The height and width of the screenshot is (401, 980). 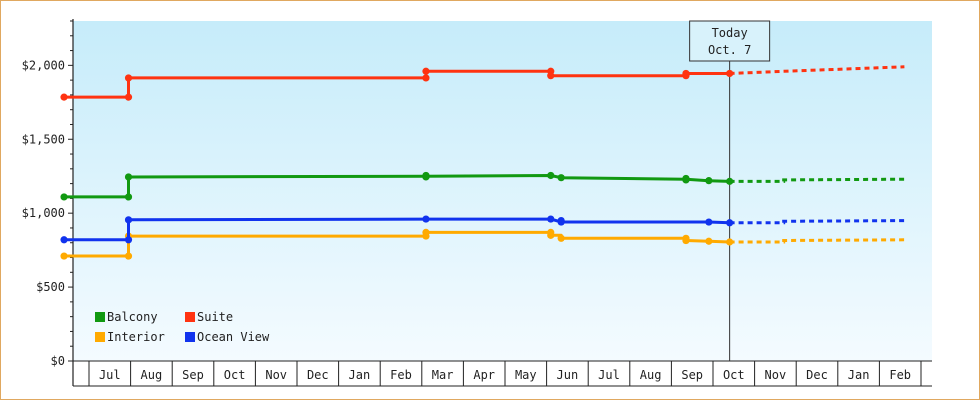 What do you see at coordinates (730, 41) in the screenshot?
I see `today-box` at bounding box center [730, 41].